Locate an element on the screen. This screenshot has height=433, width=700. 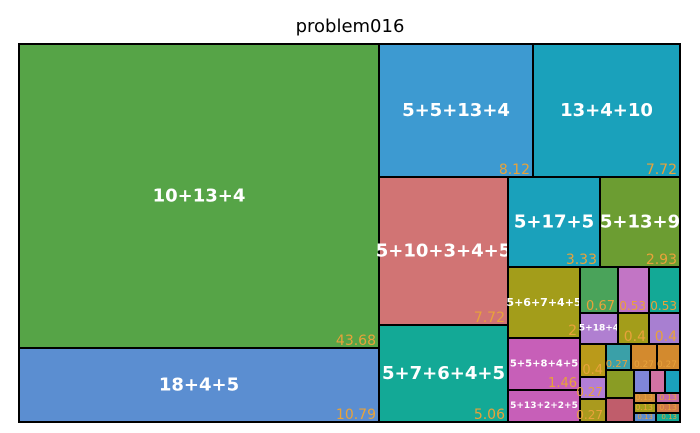
cell-value: 1.46 is located at coordinates (562, 383).